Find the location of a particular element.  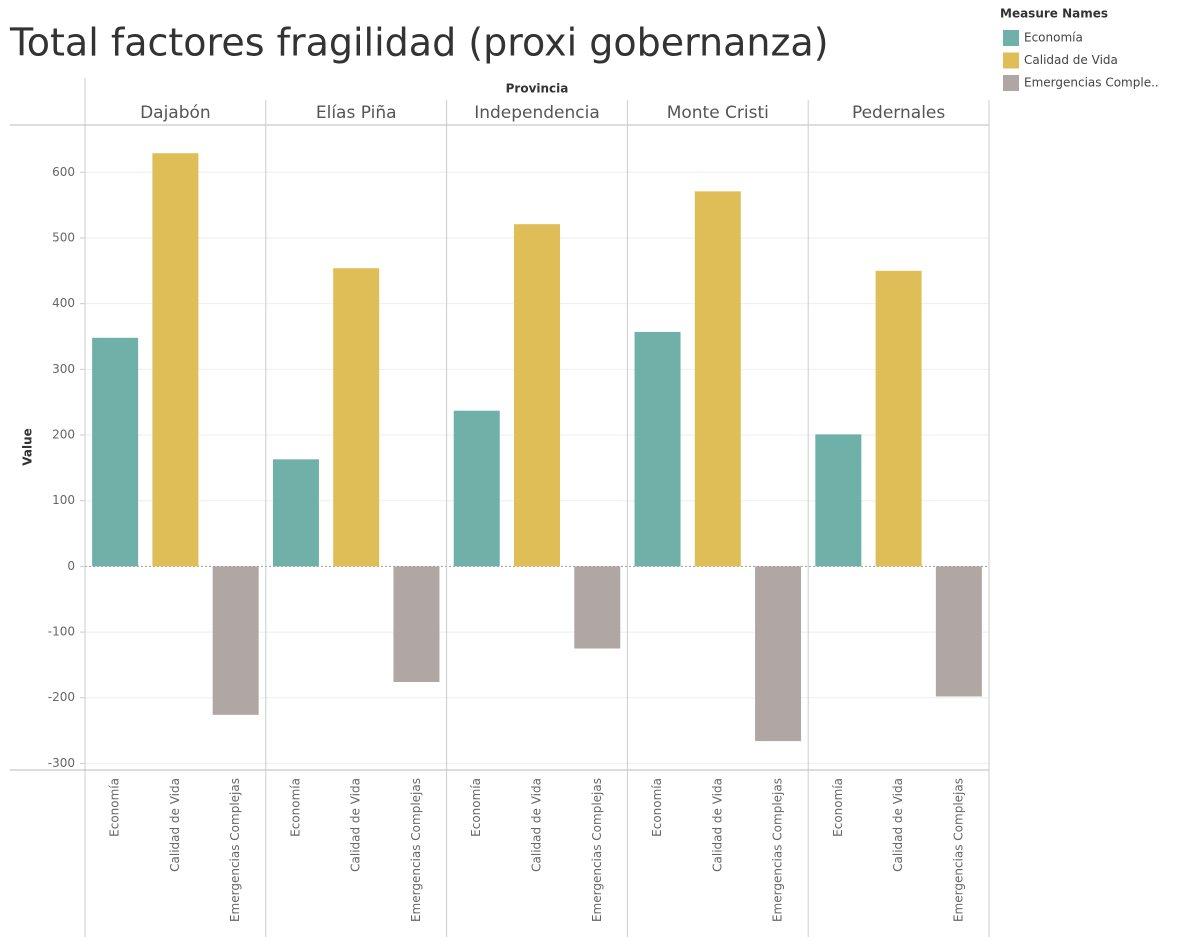

y-tick-label: 600 is located at coordinates (63, 172).